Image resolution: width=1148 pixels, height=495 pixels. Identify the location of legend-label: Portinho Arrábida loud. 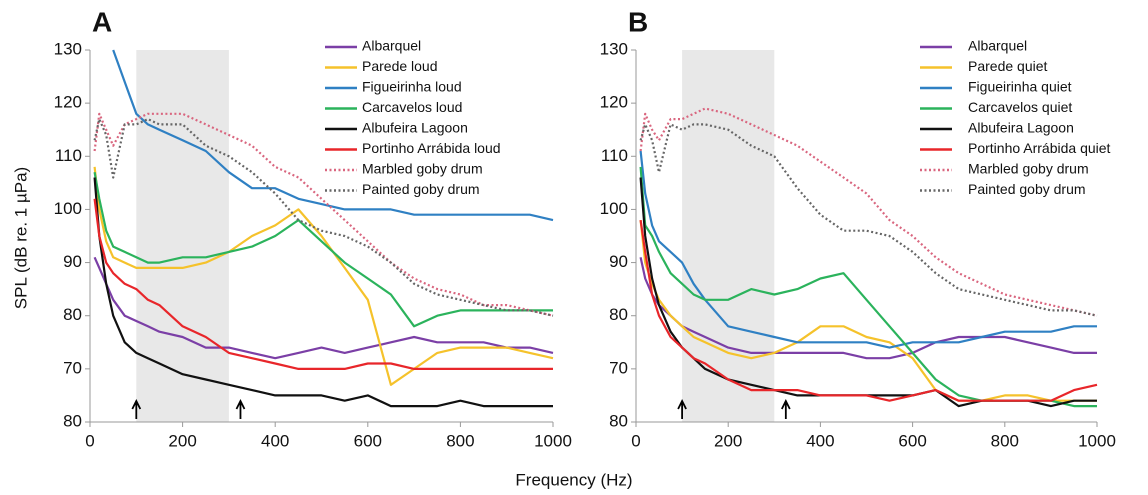
(431, 148).